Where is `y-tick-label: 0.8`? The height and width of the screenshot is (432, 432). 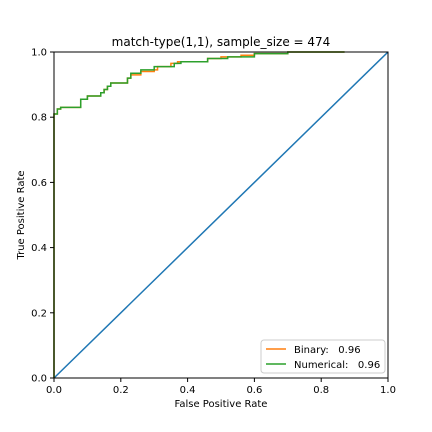 y-tick-label: 0.8 is located at coordinates (39, 118).